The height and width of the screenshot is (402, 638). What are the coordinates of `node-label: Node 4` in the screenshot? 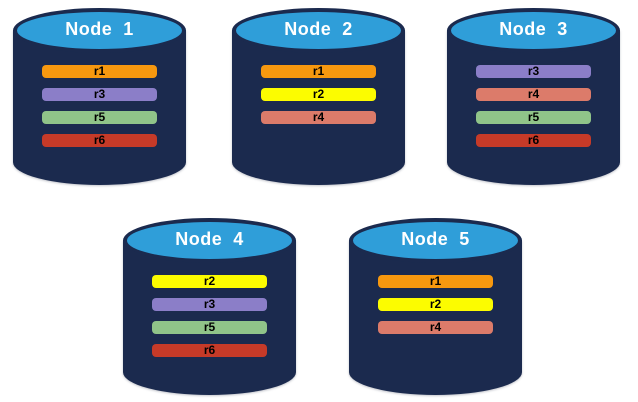 It's located at (209, 239).